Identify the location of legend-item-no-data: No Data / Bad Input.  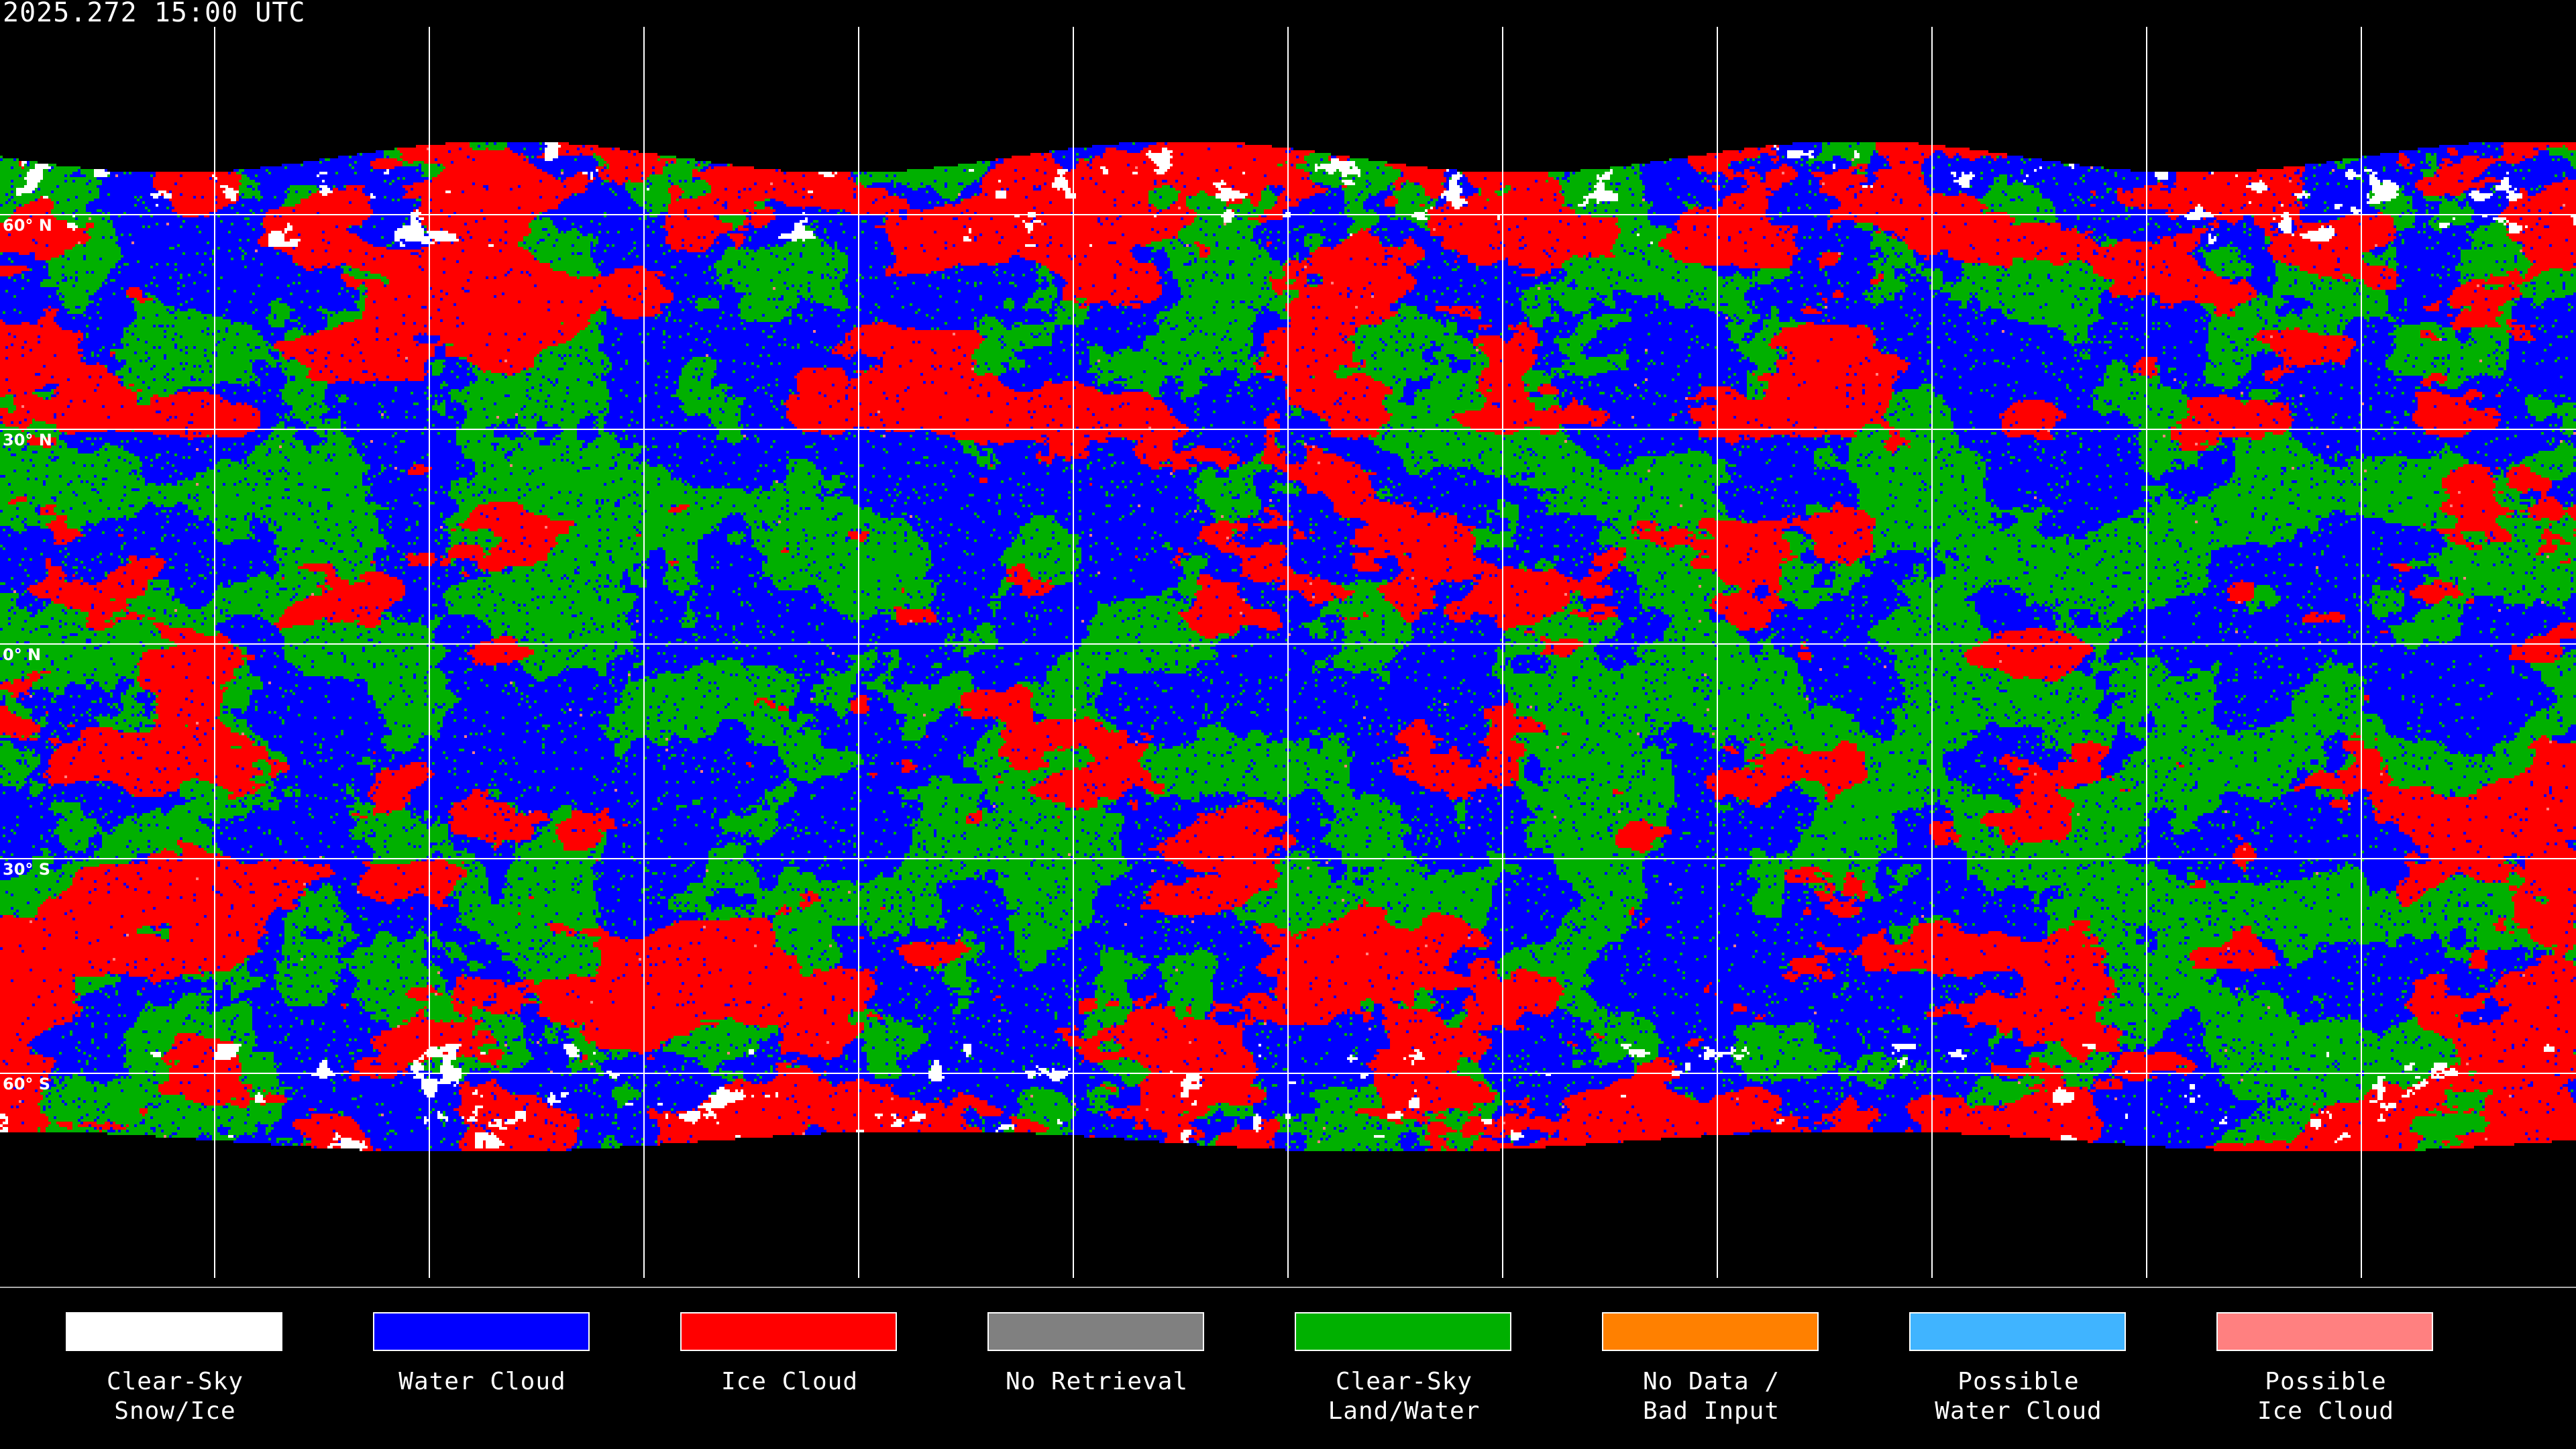
(1711, 1369).